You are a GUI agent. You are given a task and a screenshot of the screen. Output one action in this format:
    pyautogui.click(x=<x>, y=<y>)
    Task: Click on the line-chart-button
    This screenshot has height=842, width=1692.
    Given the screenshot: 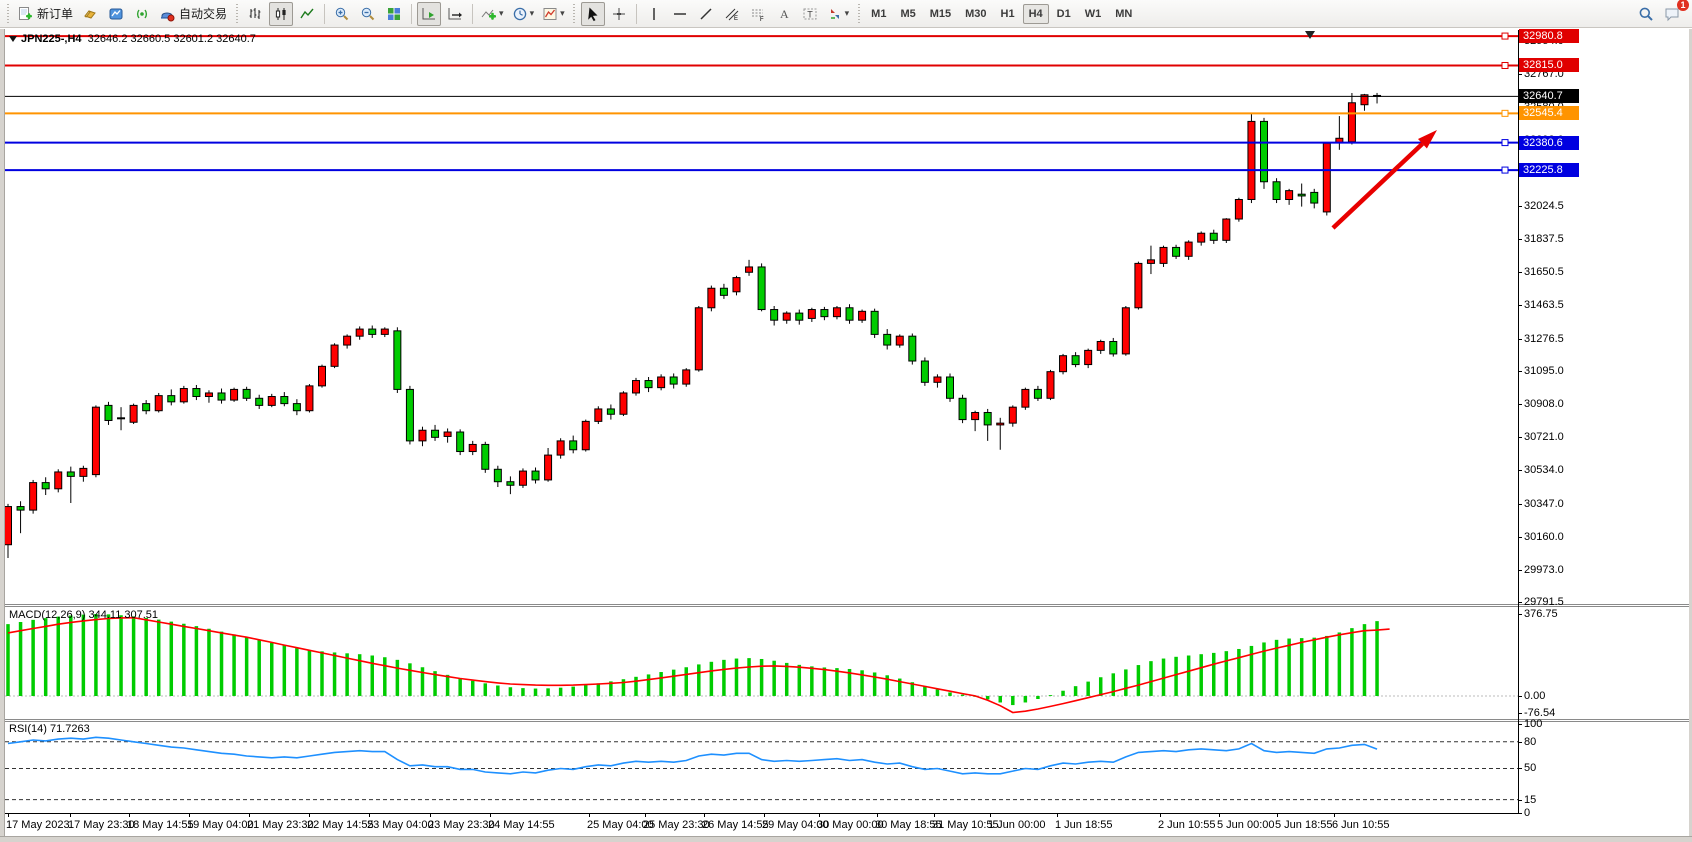 What is the action you would take?
    pyautogui.click(x=307, y=14)
    